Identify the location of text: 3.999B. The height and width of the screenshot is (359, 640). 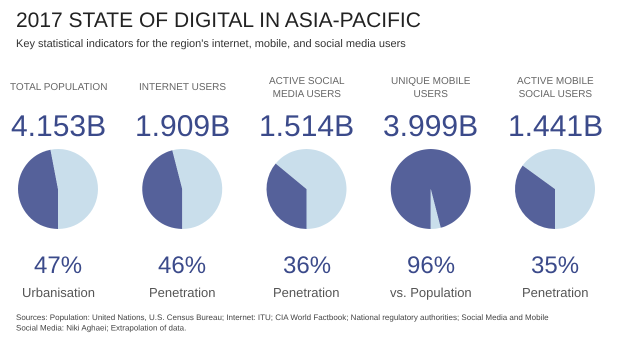
(430, 126).